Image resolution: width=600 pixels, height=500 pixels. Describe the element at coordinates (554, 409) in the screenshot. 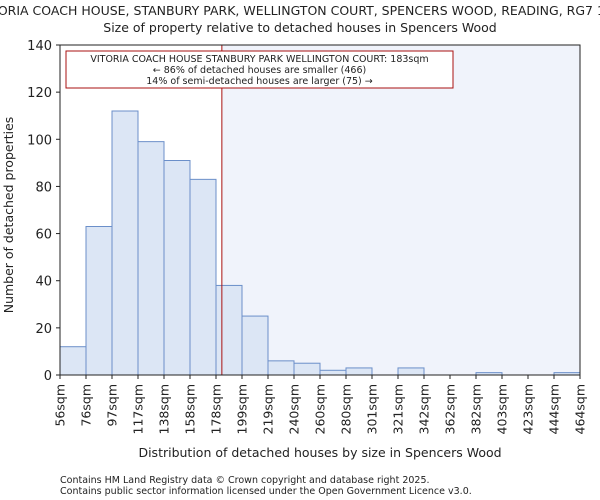

I see `x-tick-label-444sqm: 444sqm` at that location.